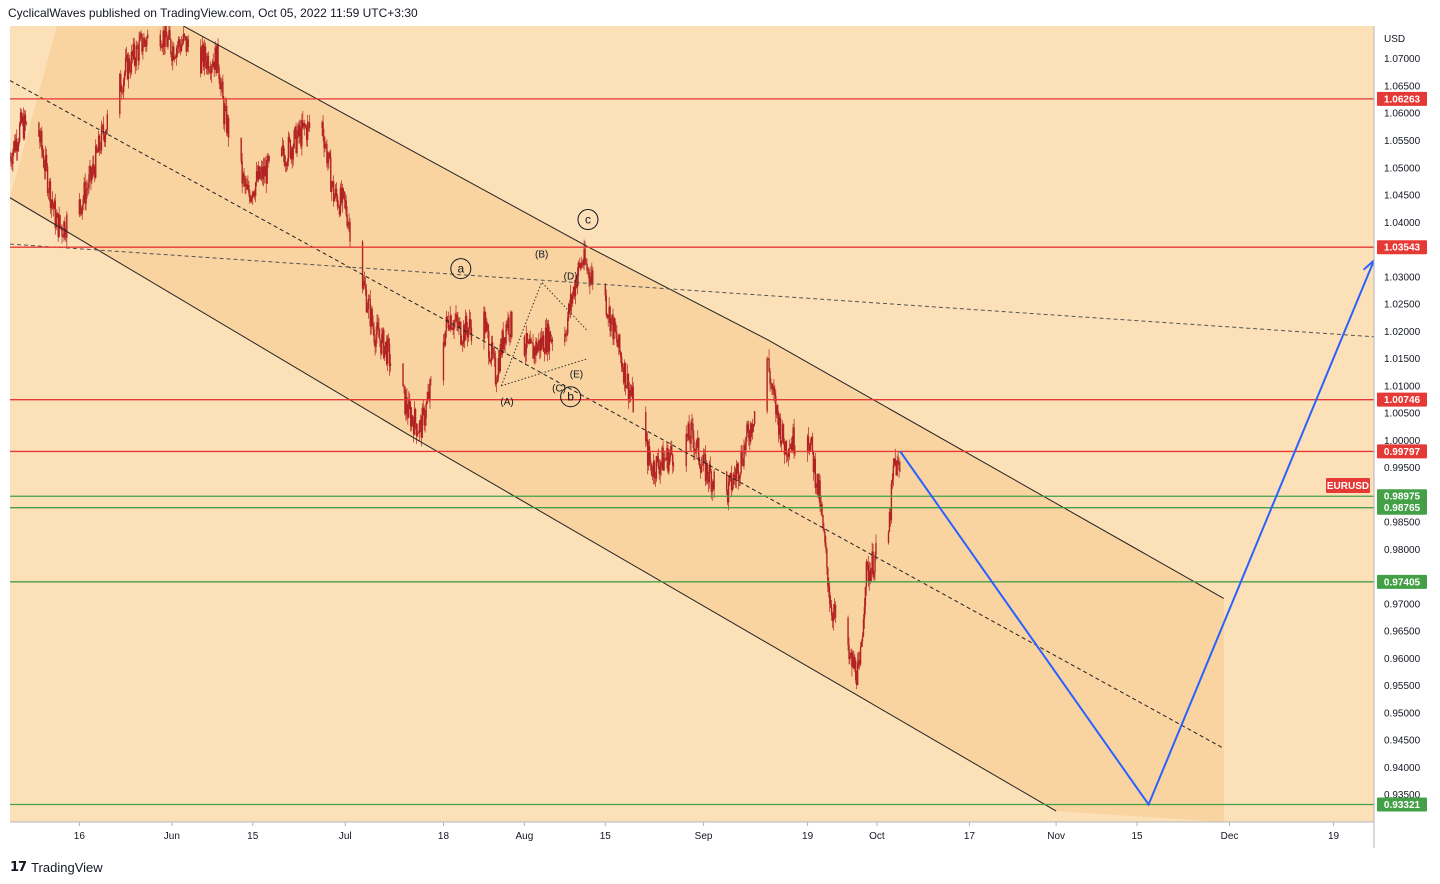  Describe the element at coordinates (80, 836) in the screenshot. I see `time-tick-label: 16` at that location.